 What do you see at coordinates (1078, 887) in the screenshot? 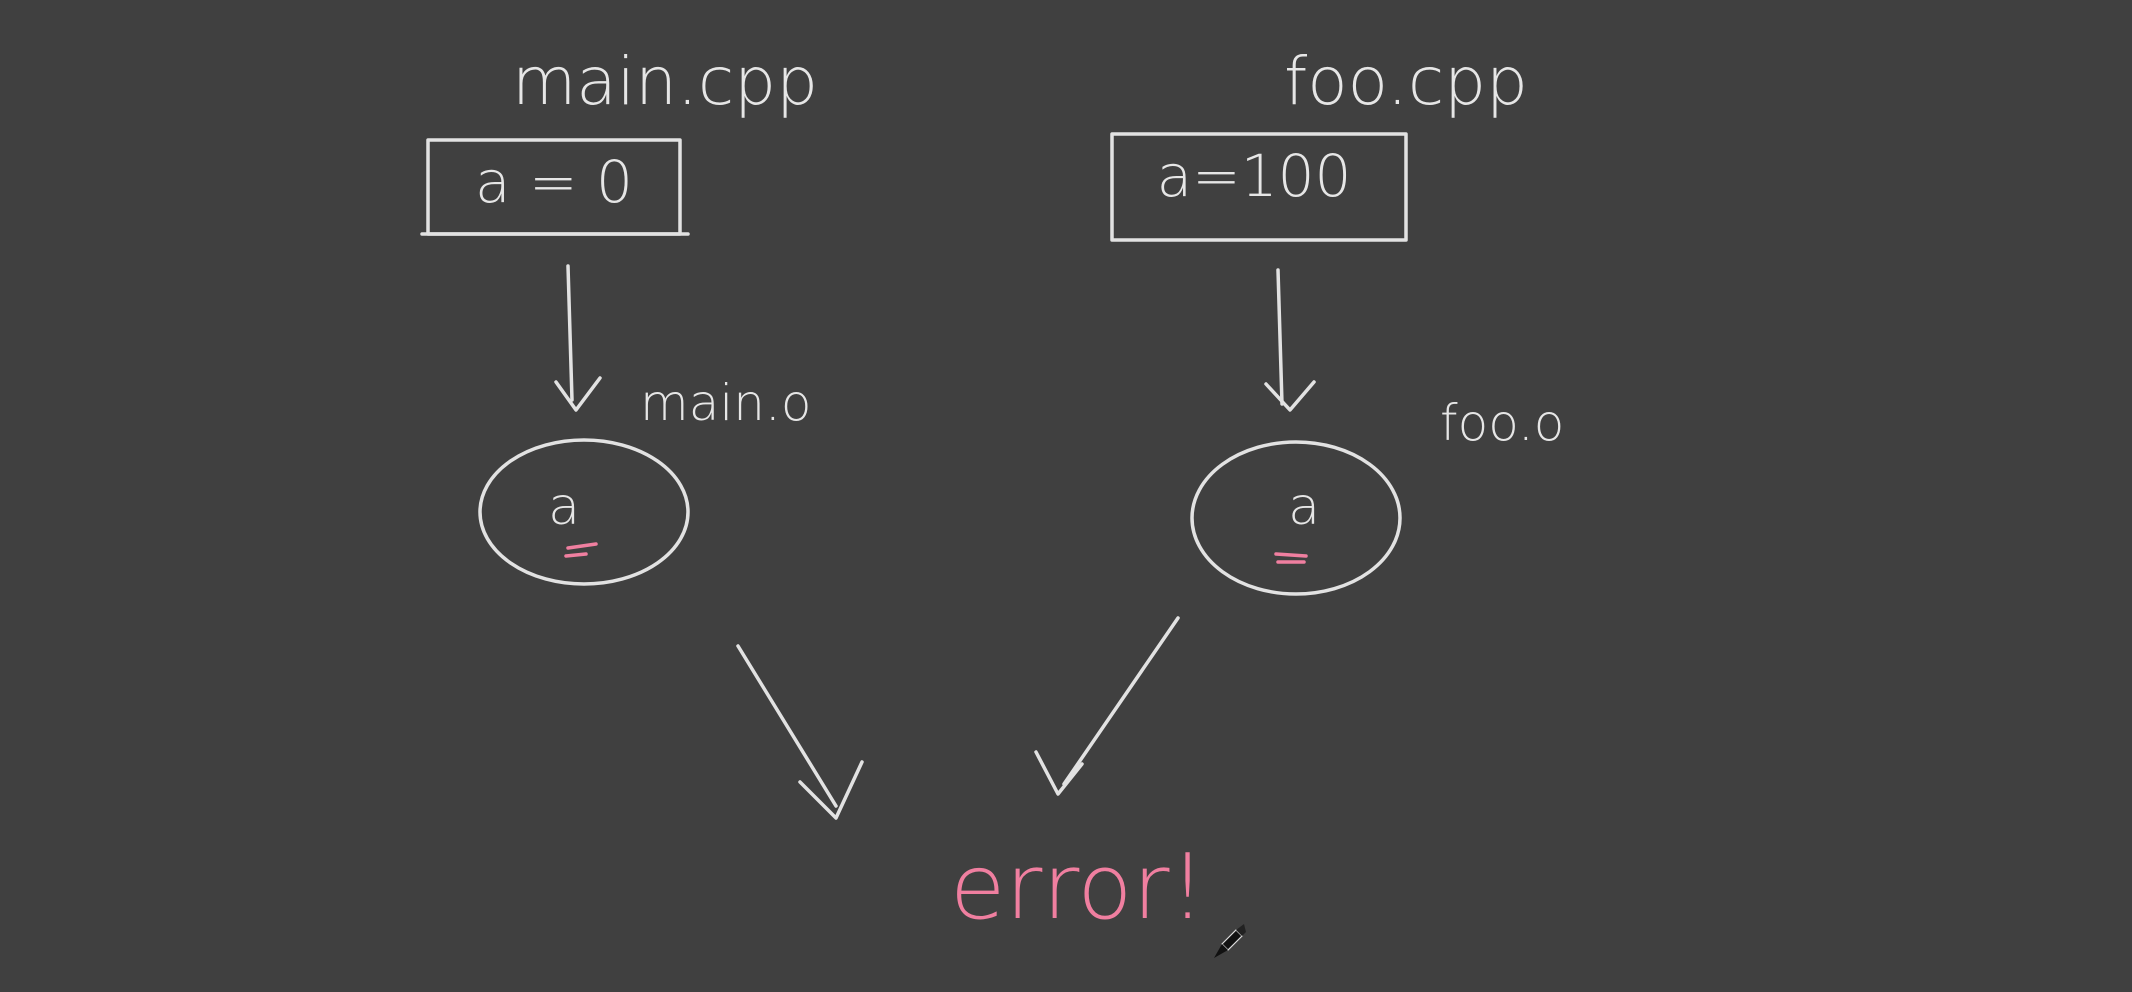
I see `error-result: error!` at bounding box center [1078, 887].